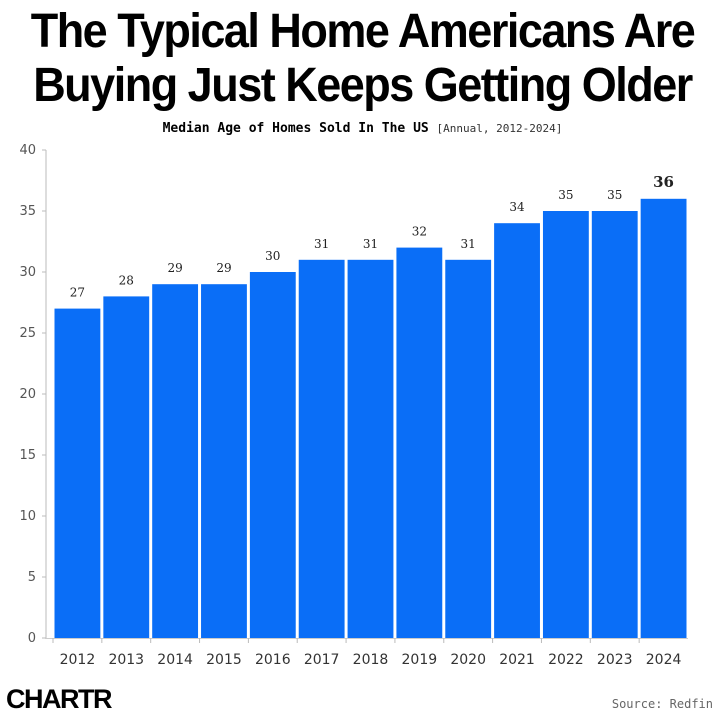 This screenshot has width=725, height=722. Describe the element at coordinates (32, 638) in the screenshot. I see `y-tick-label: 0` at that location.